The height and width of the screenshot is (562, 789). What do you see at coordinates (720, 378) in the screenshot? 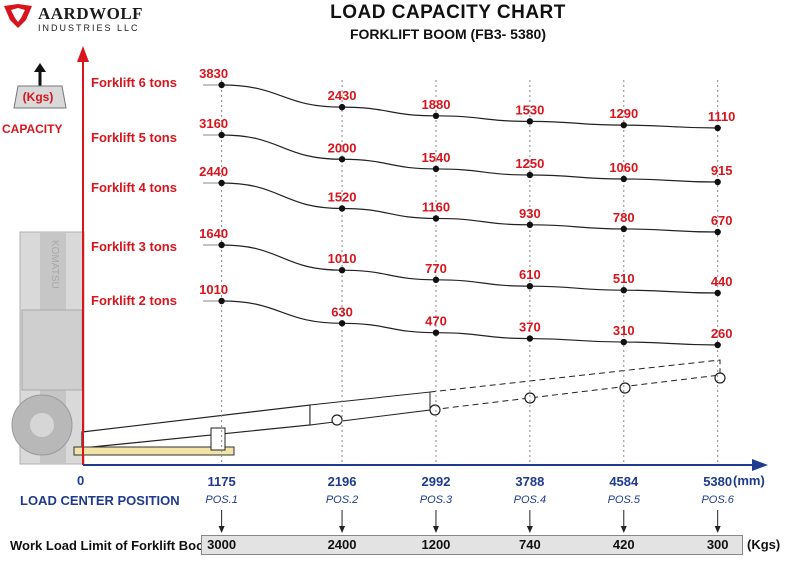
I see `hook-pos6` at bounding box center [720, 378].